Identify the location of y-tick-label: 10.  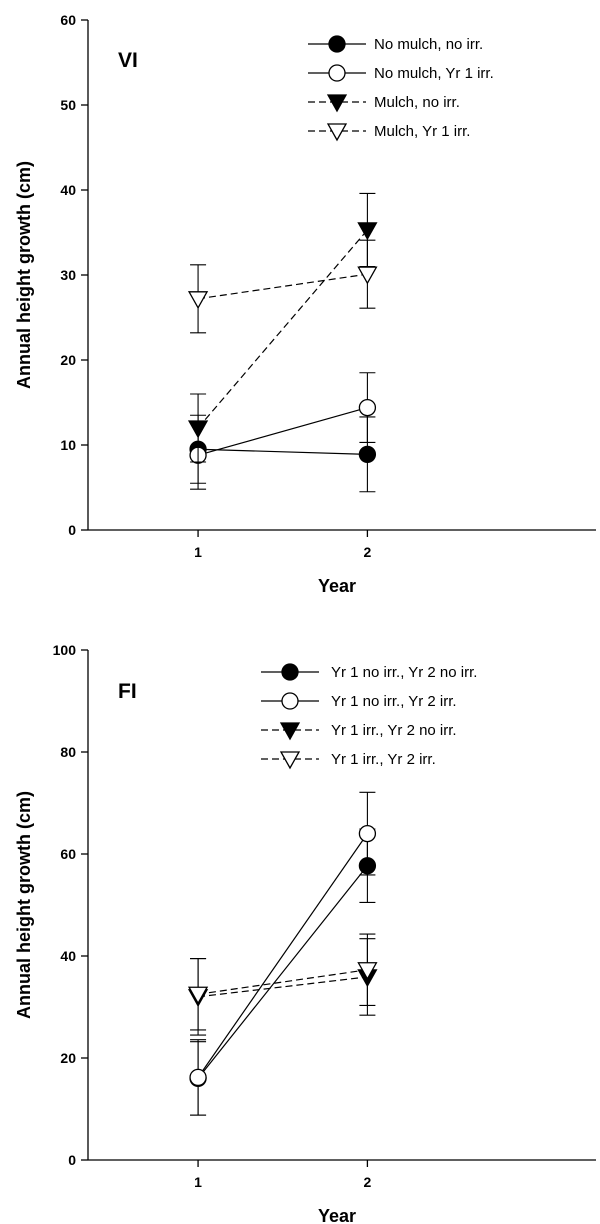
(68, 445).